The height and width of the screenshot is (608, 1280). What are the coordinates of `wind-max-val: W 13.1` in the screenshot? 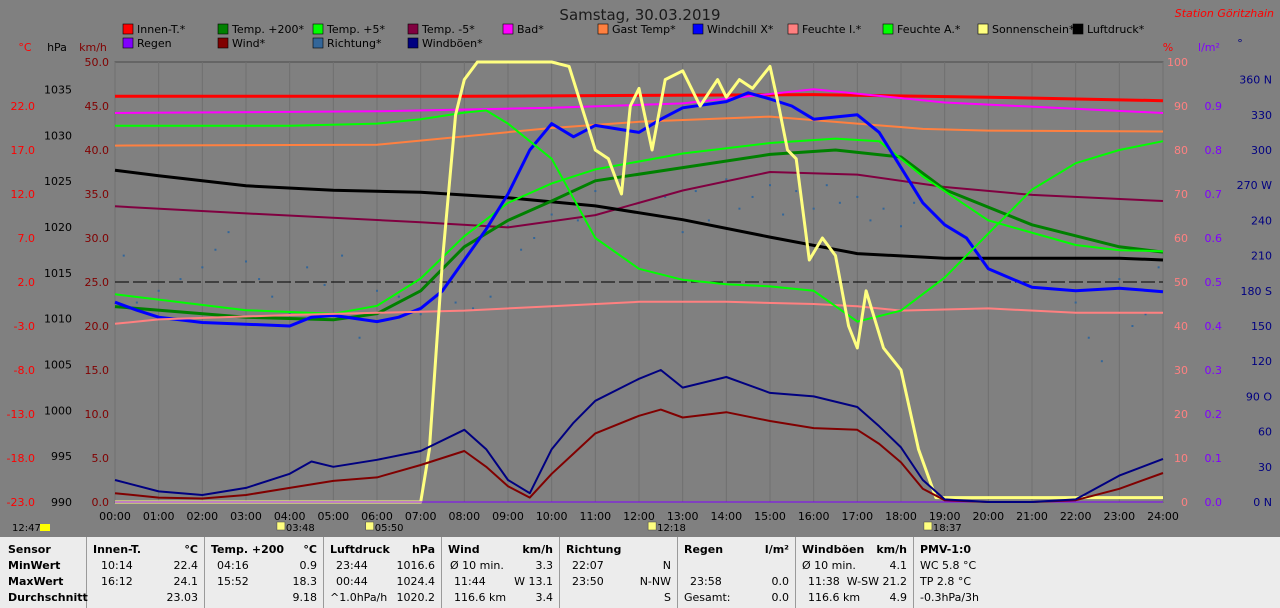 It's located at (533, 581).